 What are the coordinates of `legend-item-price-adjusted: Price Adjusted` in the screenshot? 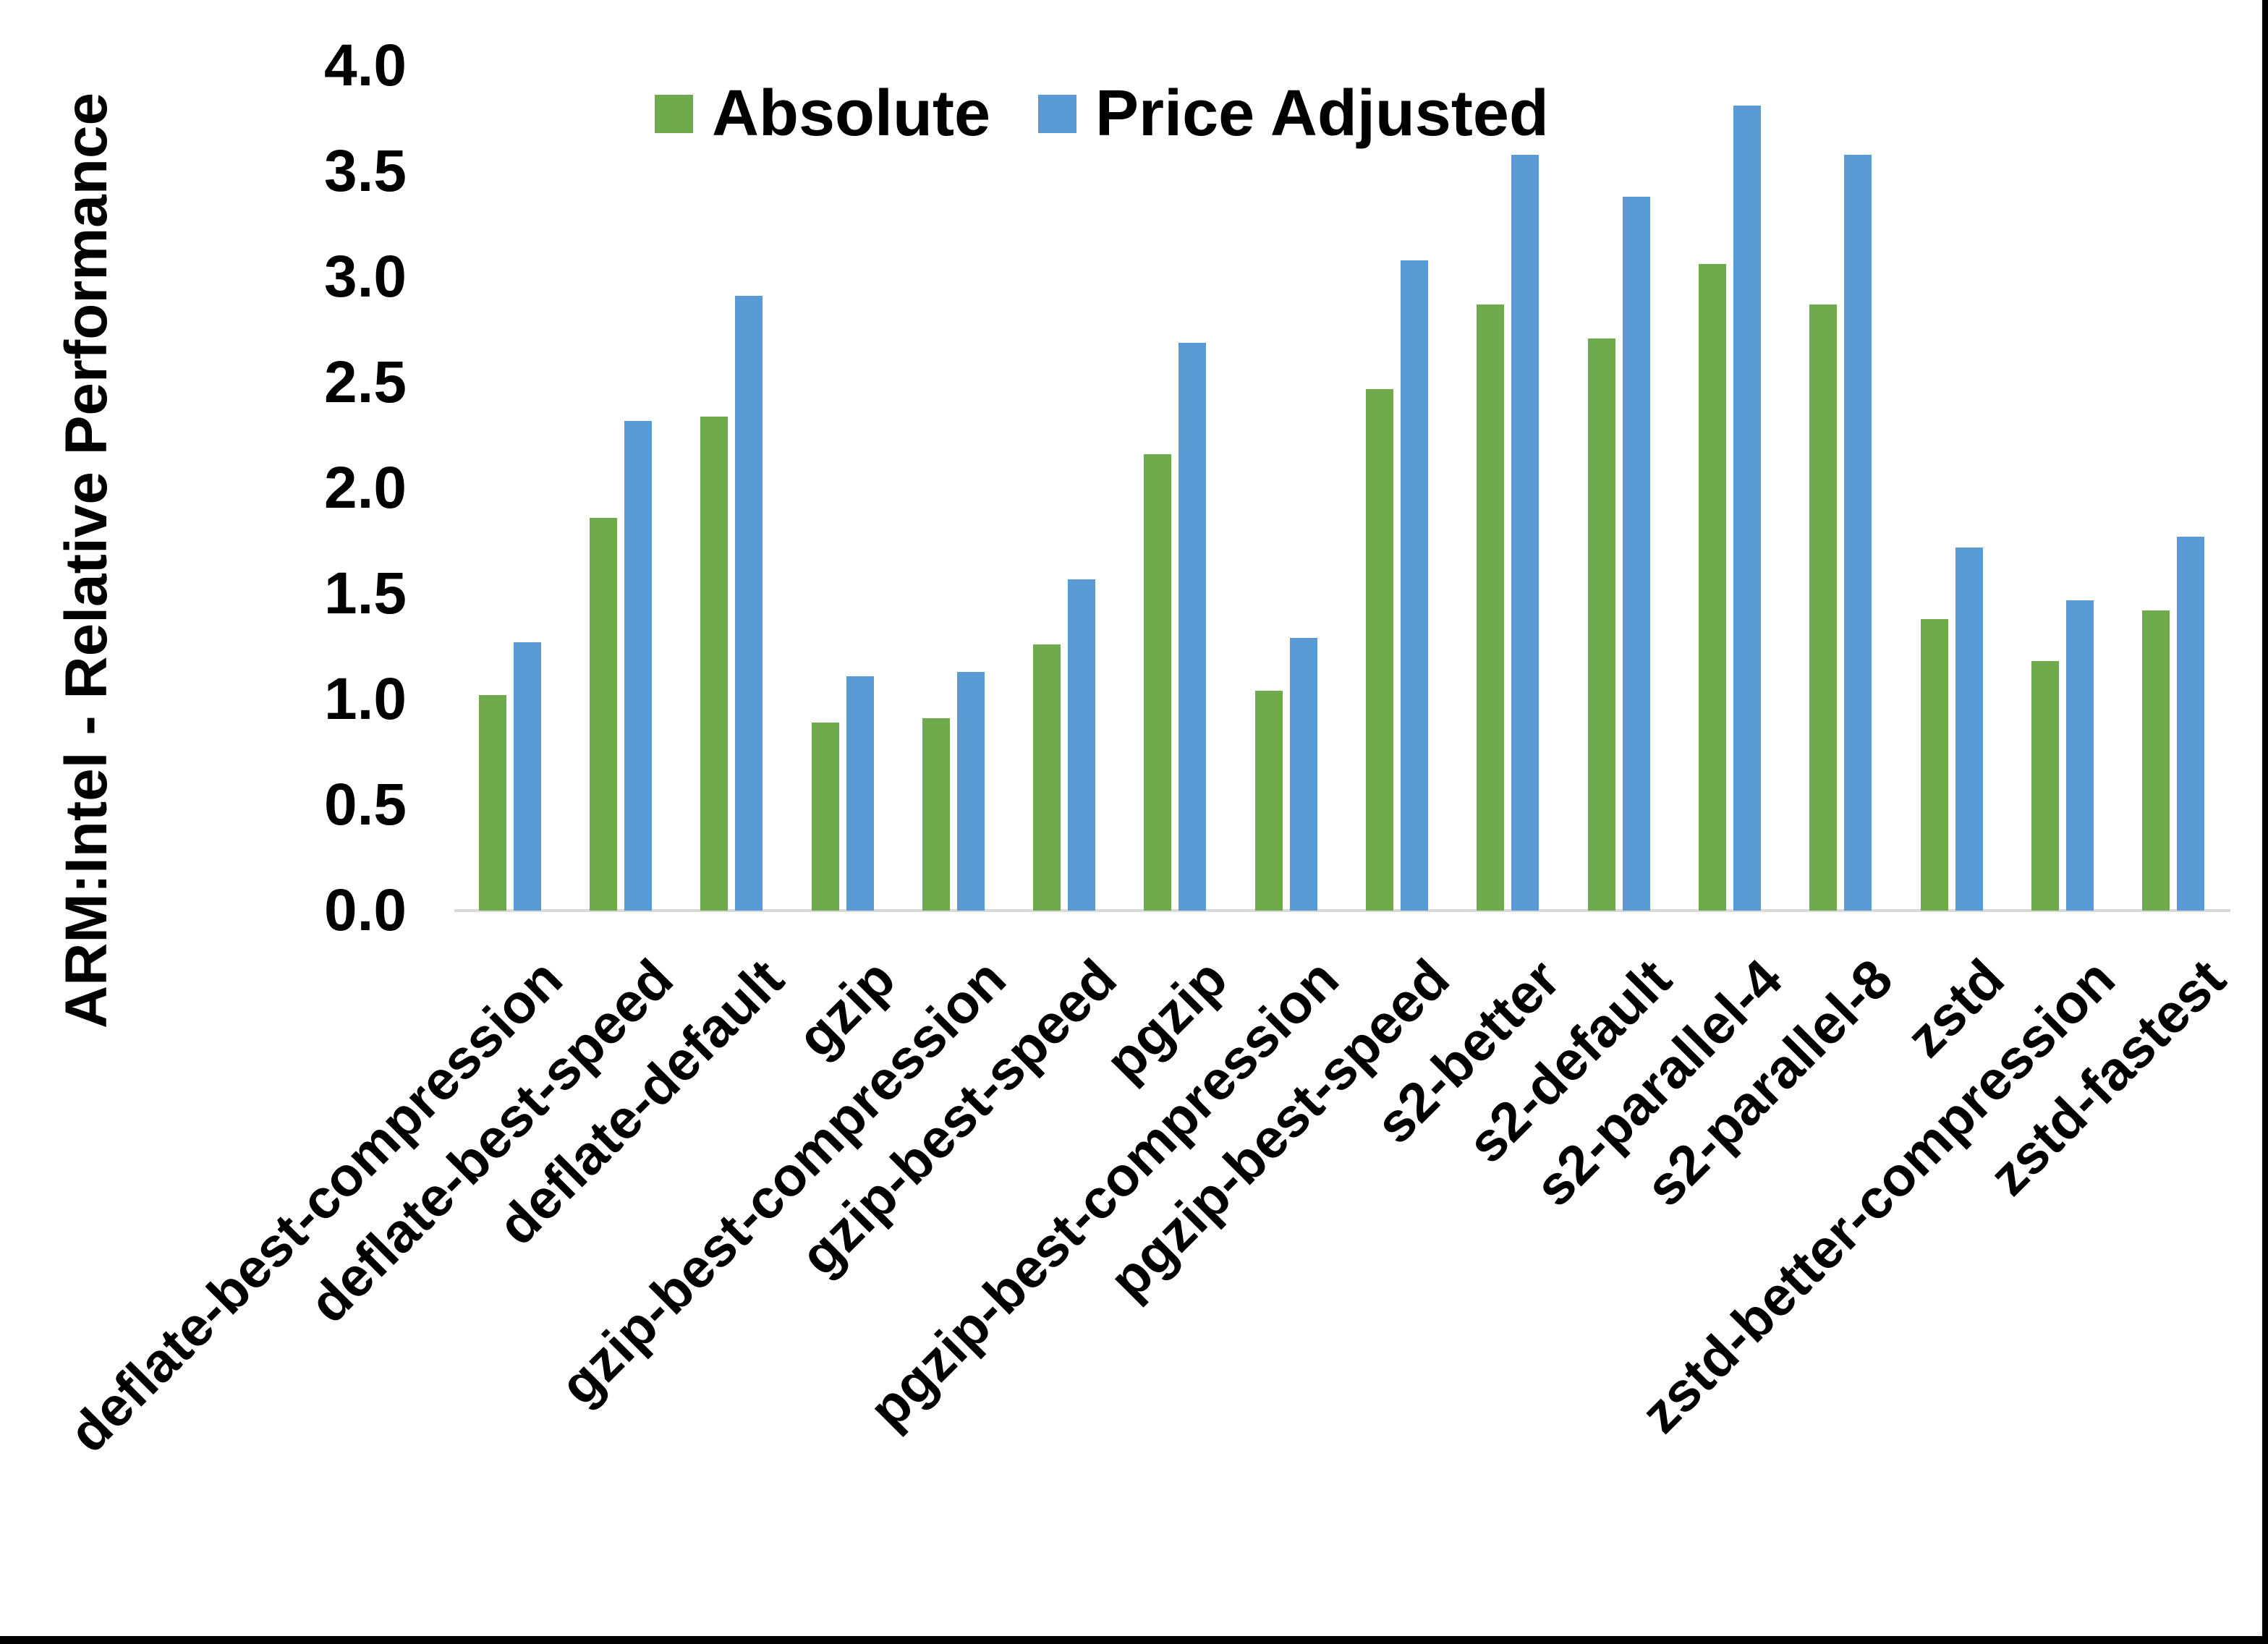 It's located at (1293, 113).